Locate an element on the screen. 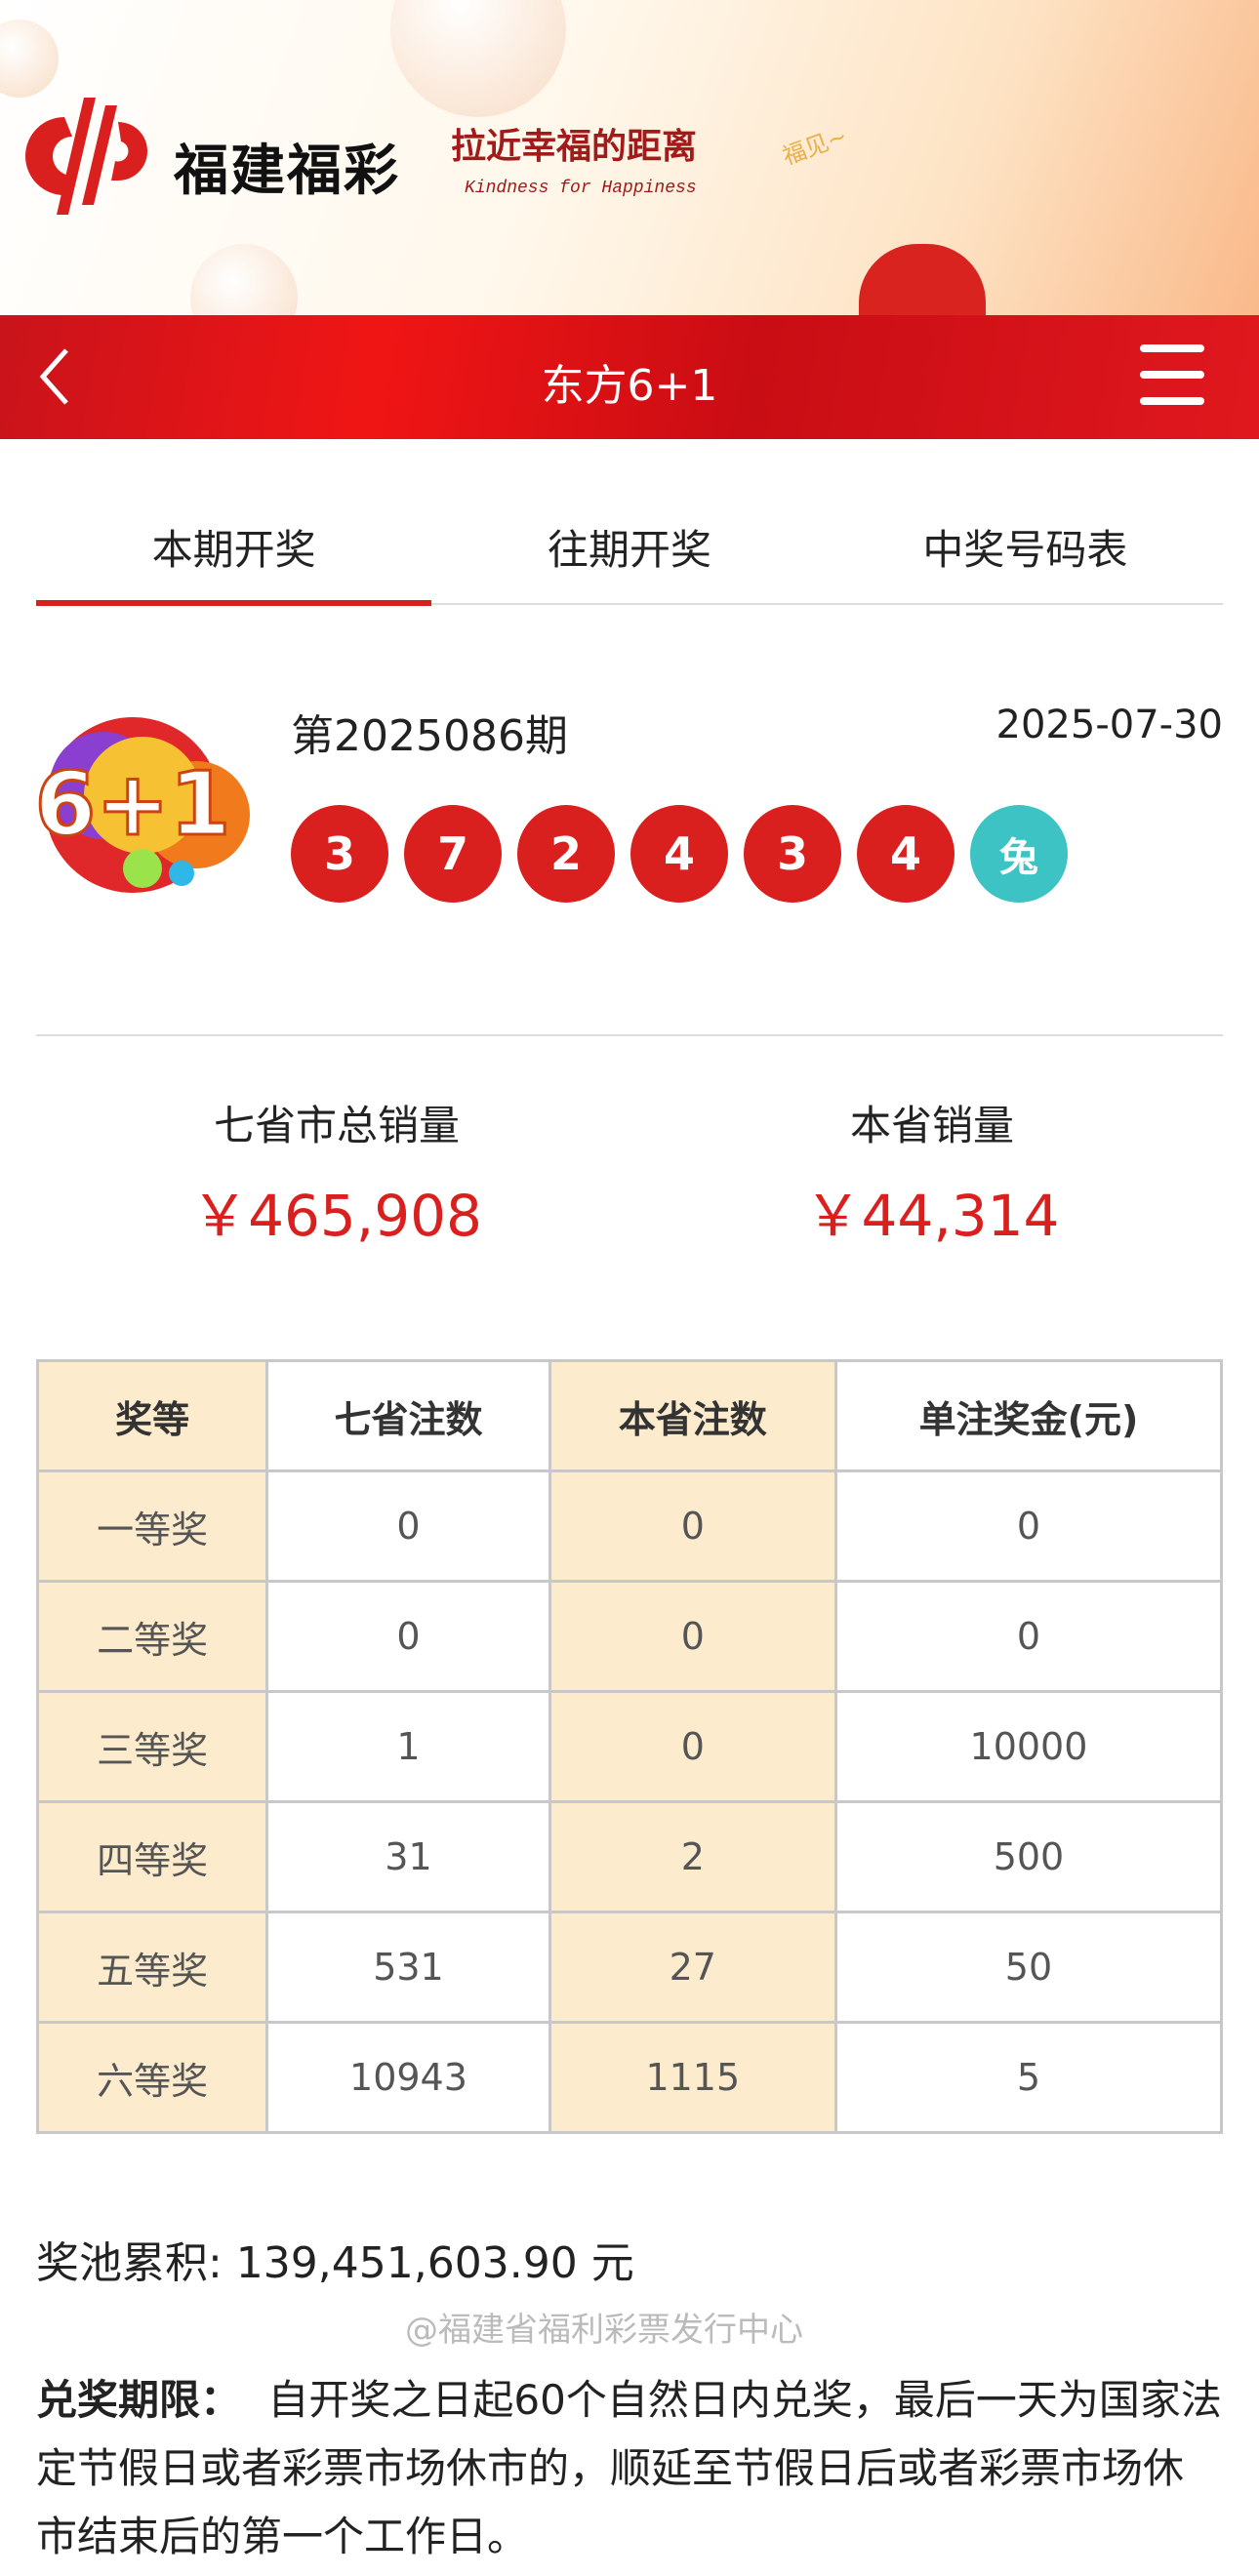 This screenshot has width=1259, height=2576. province-count-cell: 27 is located at coordinates (692, 1967).